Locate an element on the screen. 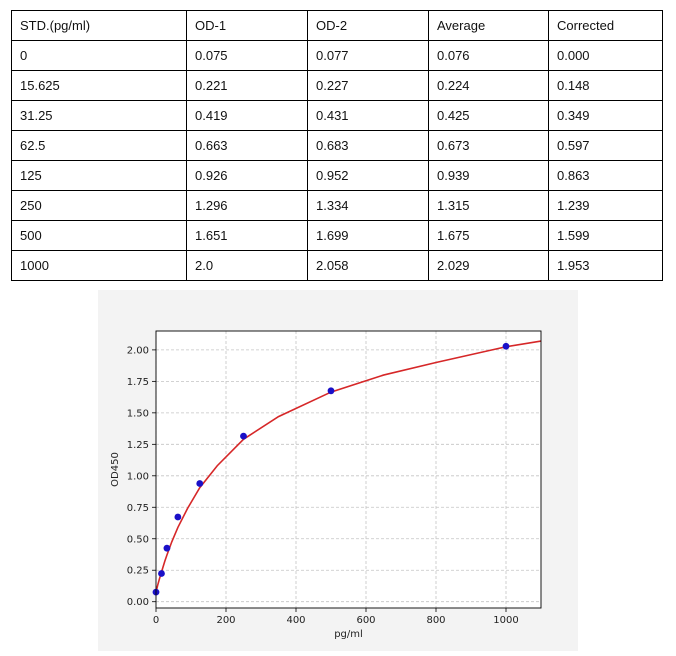 This screenshot has width=676, height=656. table-cell: 1.953 is located at coordinates (605, 265).